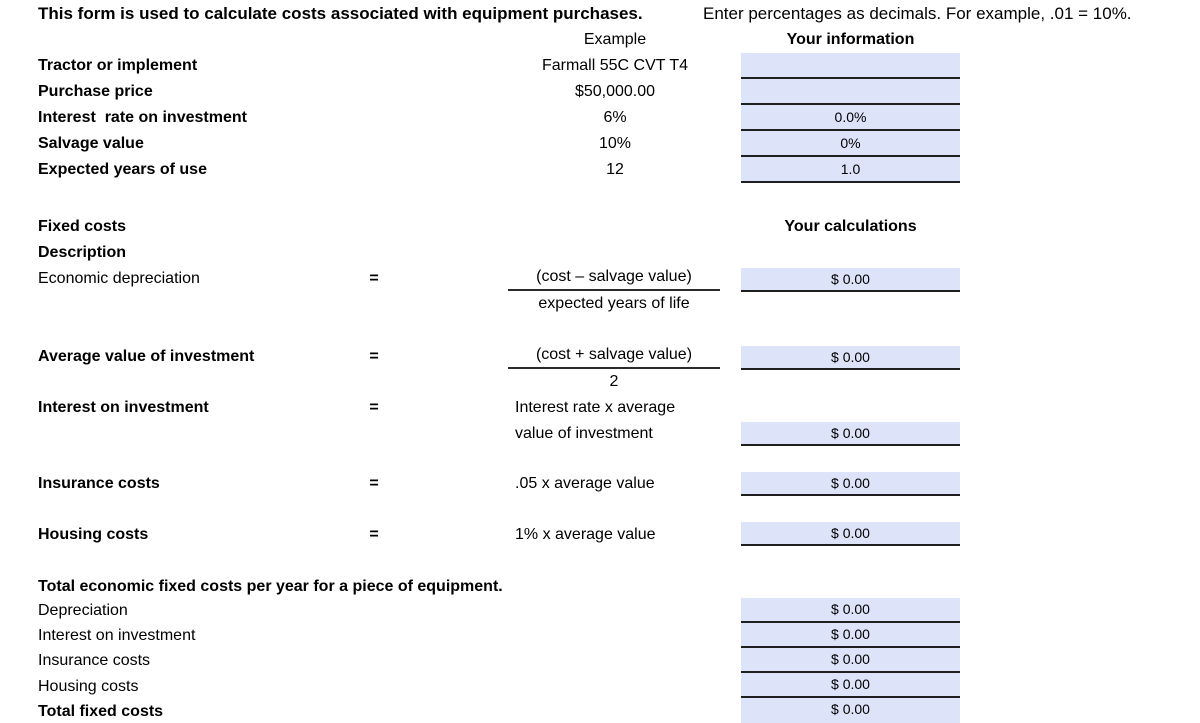 The width and height of the screenshot is (1200, 723). Describe the element at coordinates (118, 65) in the screenshot. I see `label-tractor-or-implement: Tractor or implement` at that location.